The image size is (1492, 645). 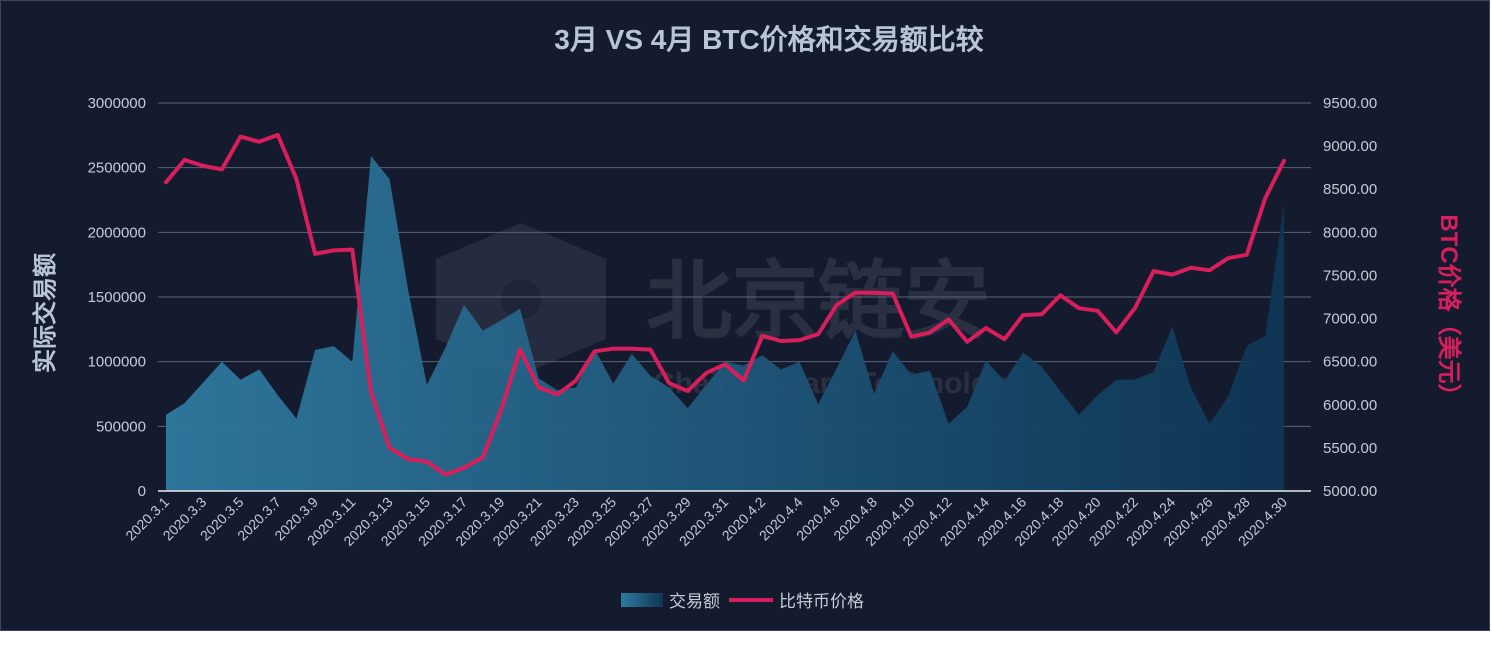 I want to click on legend-label-volume: 交易额, so click(x=694, y=601).